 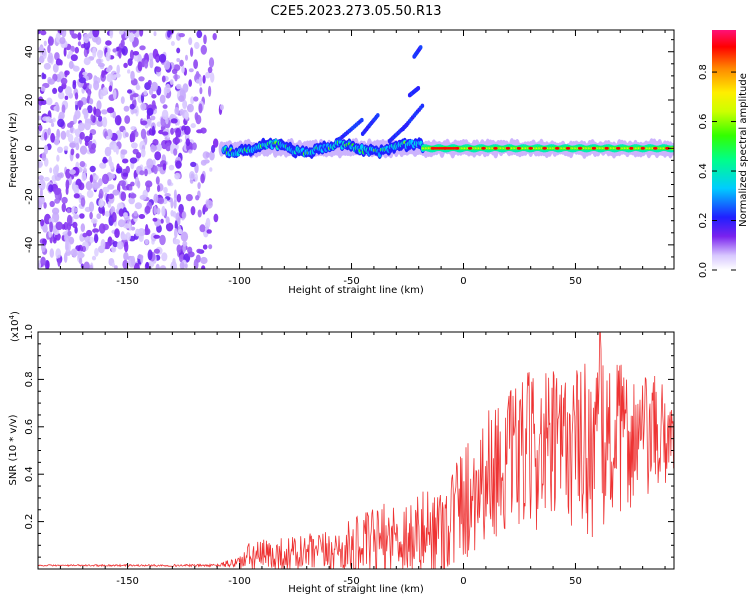 I want to click on spectrogram-ylabel: Frequency (Hz), so click(x=13, y=150).